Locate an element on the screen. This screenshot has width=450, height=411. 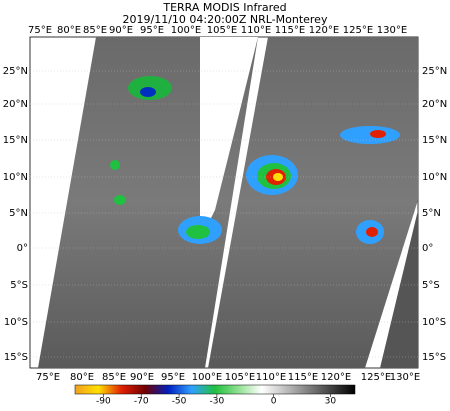
colorbar is located at coordinates (215, 389).